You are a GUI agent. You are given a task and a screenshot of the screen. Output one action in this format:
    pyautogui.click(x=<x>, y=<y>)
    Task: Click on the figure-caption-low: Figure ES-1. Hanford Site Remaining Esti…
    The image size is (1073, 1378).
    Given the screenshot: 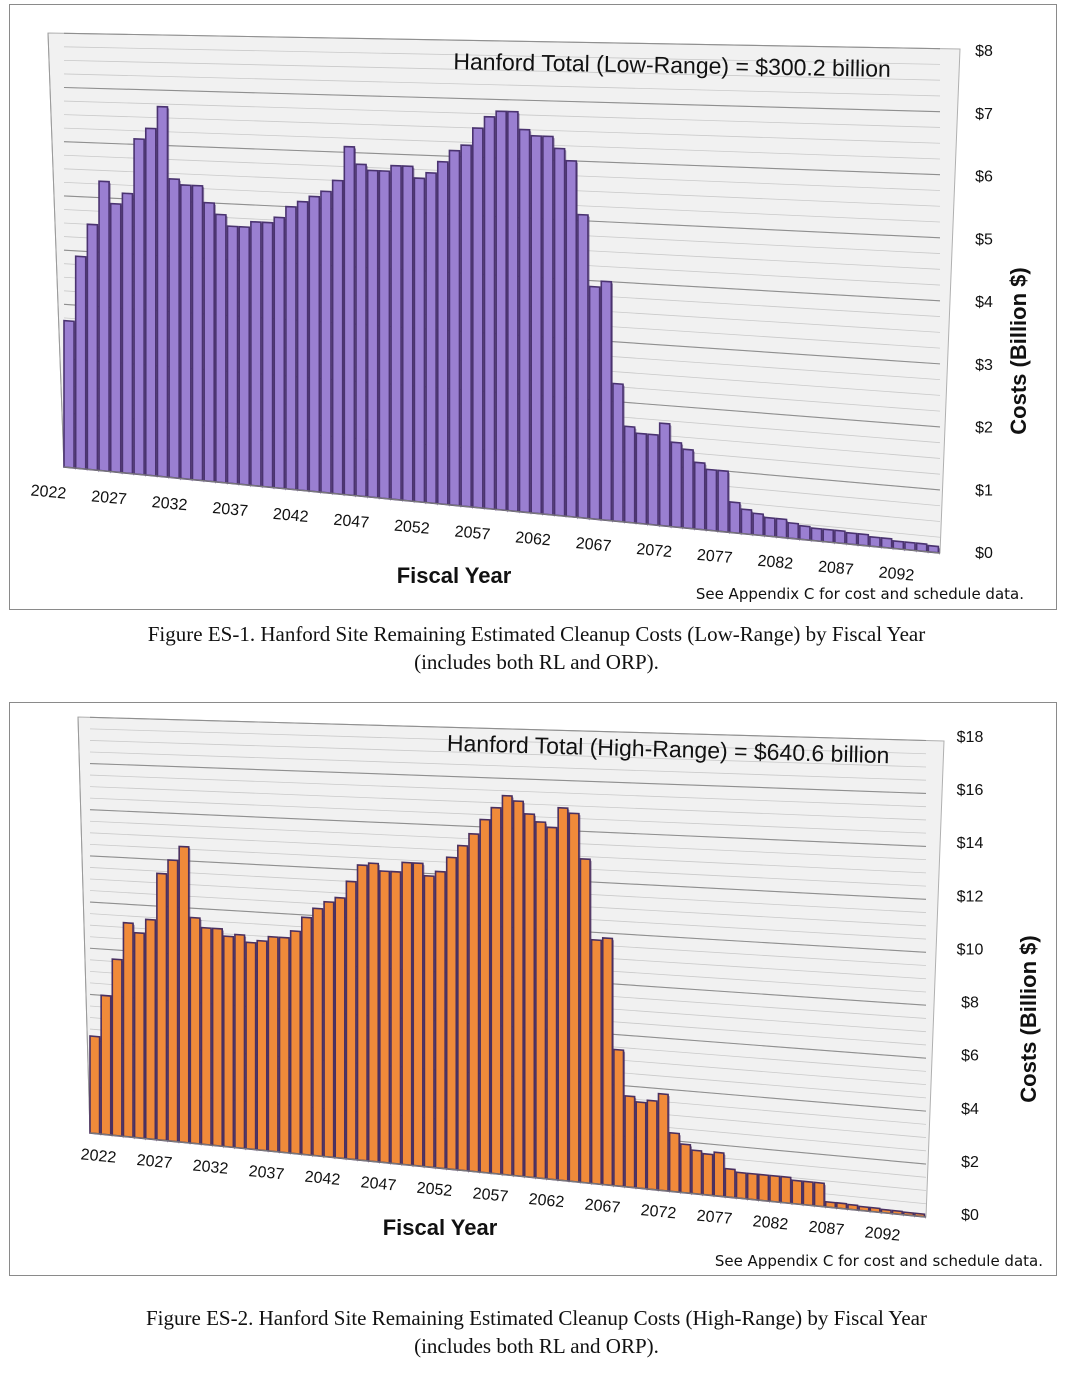 What is the action you would take?
    pyautogui.click(x=536, y=648)
    